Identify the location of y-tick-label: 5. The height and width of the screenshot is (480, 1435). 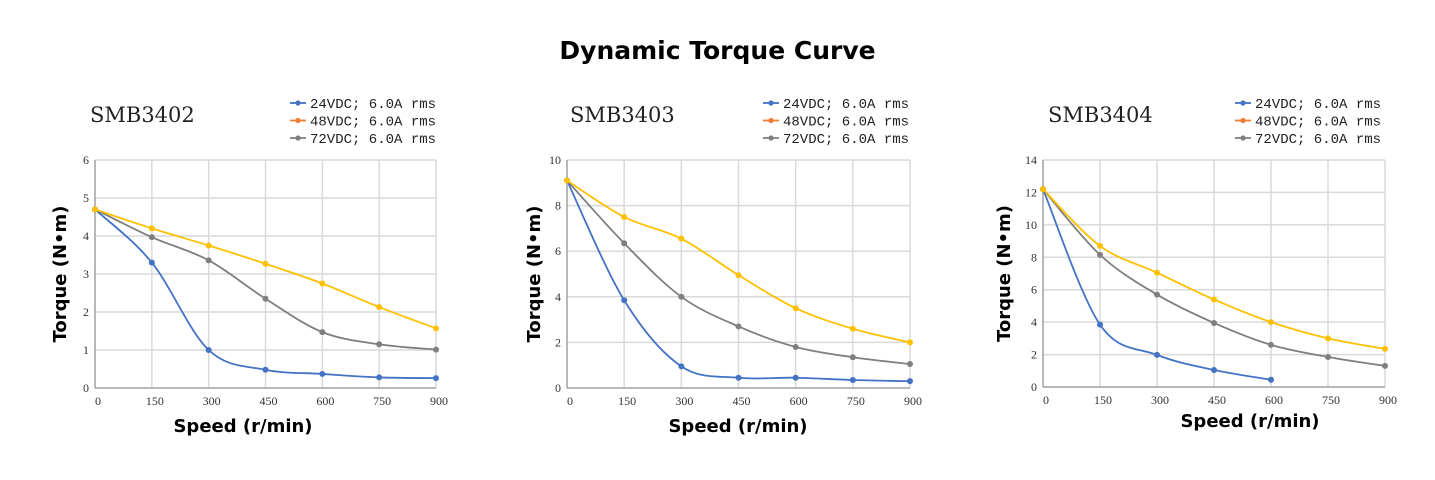
(86, 198).